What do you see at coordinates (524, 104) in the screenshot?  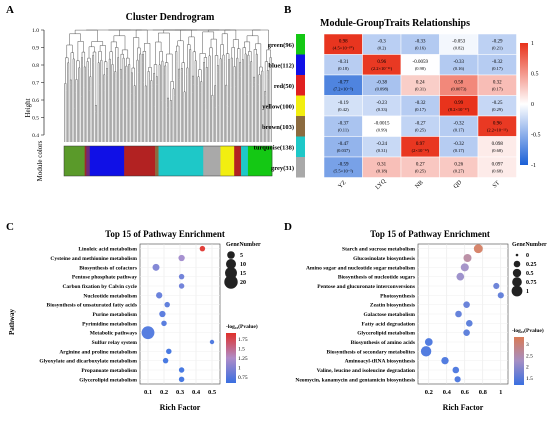 I see `heatmap-scale-bar` at bounding box center [524, 104].